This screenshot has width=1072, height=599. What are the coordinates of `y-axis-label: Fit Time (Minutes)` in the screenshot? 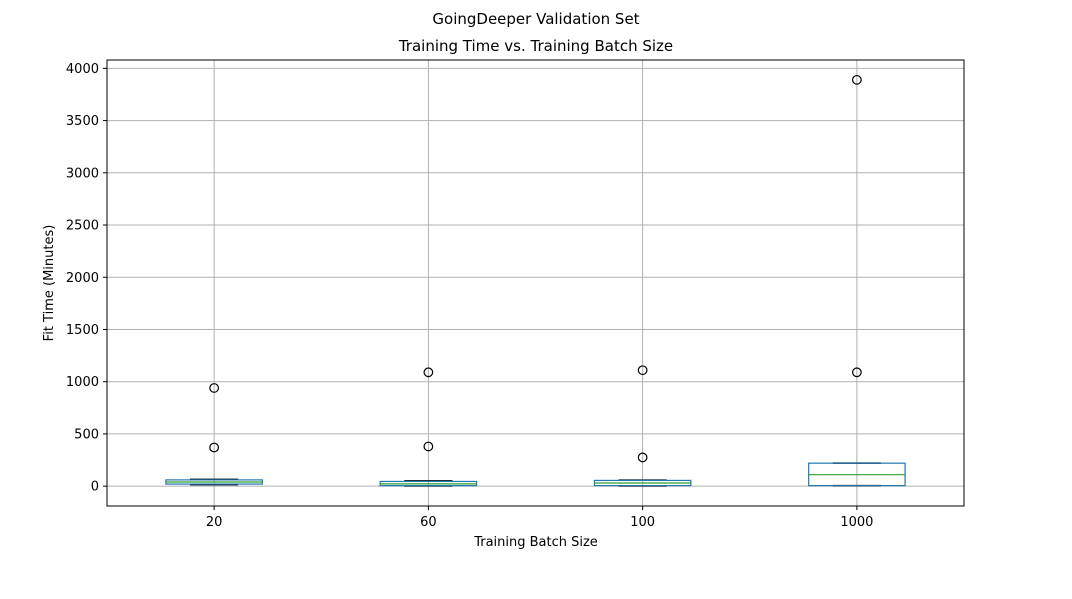 It's located at (49, 283).